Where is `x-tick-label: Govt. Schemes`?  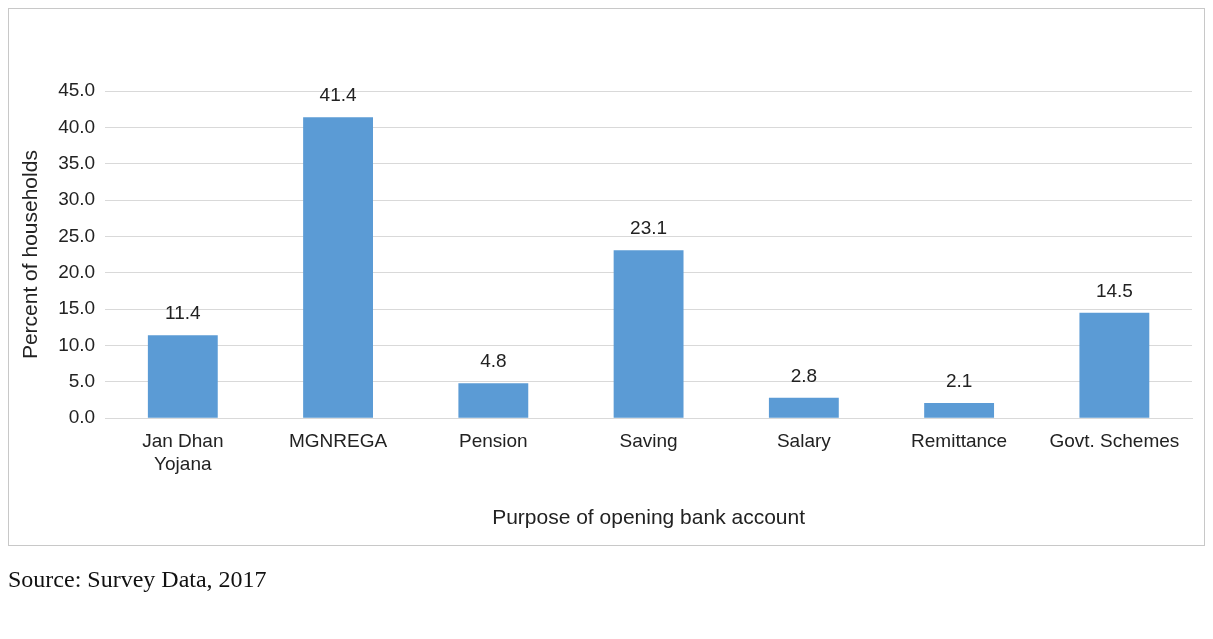
x-tick-label: Govt. Schemes is located at coordinates (1114, 440).